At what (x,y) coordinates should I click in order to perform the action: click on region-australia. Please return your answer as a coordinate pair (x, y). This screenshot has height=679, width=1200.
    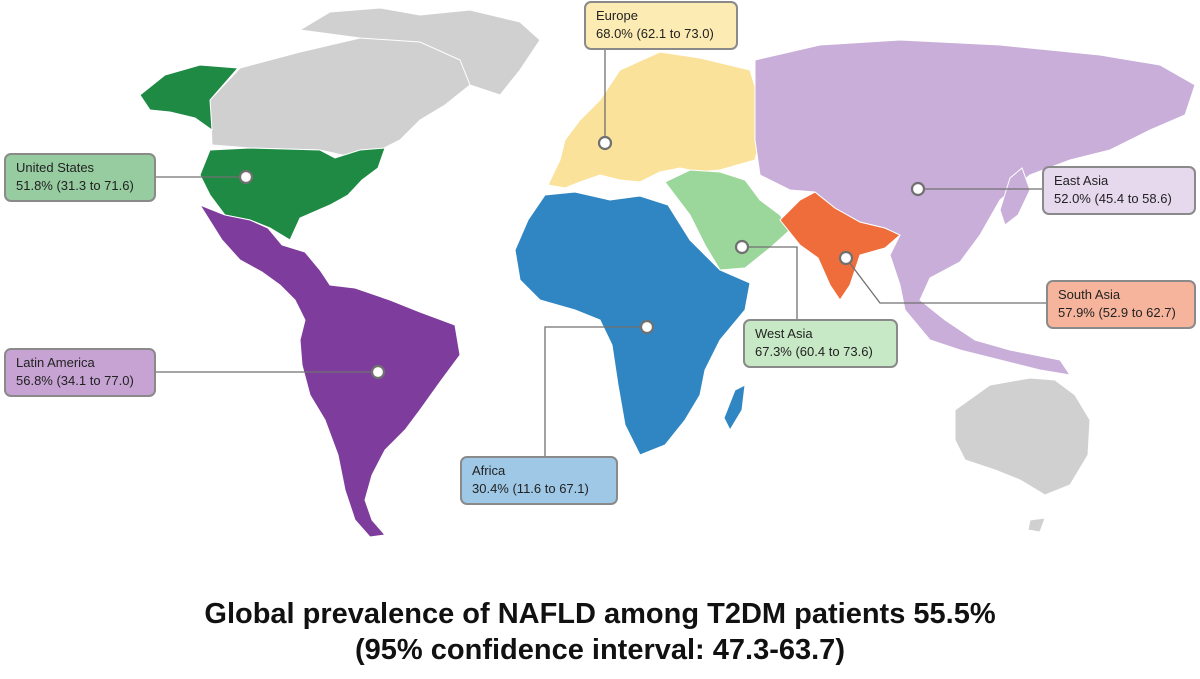
    Looking at the image, I should click on (1022, 455).